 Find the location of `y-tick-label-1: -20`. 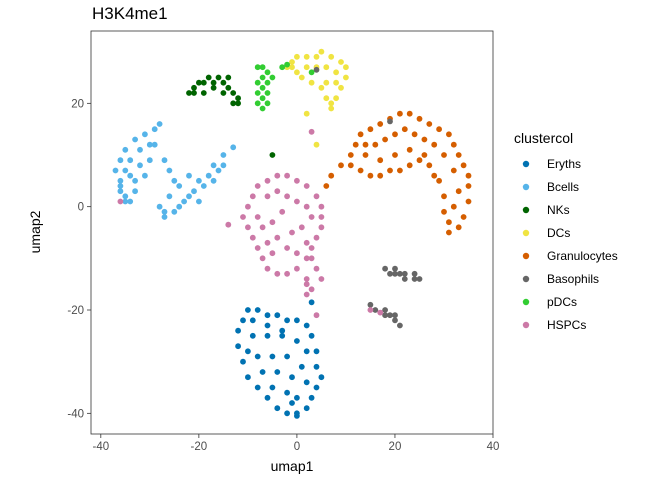

y-tick-label-1: -20 is located at coordinates (75, 311).